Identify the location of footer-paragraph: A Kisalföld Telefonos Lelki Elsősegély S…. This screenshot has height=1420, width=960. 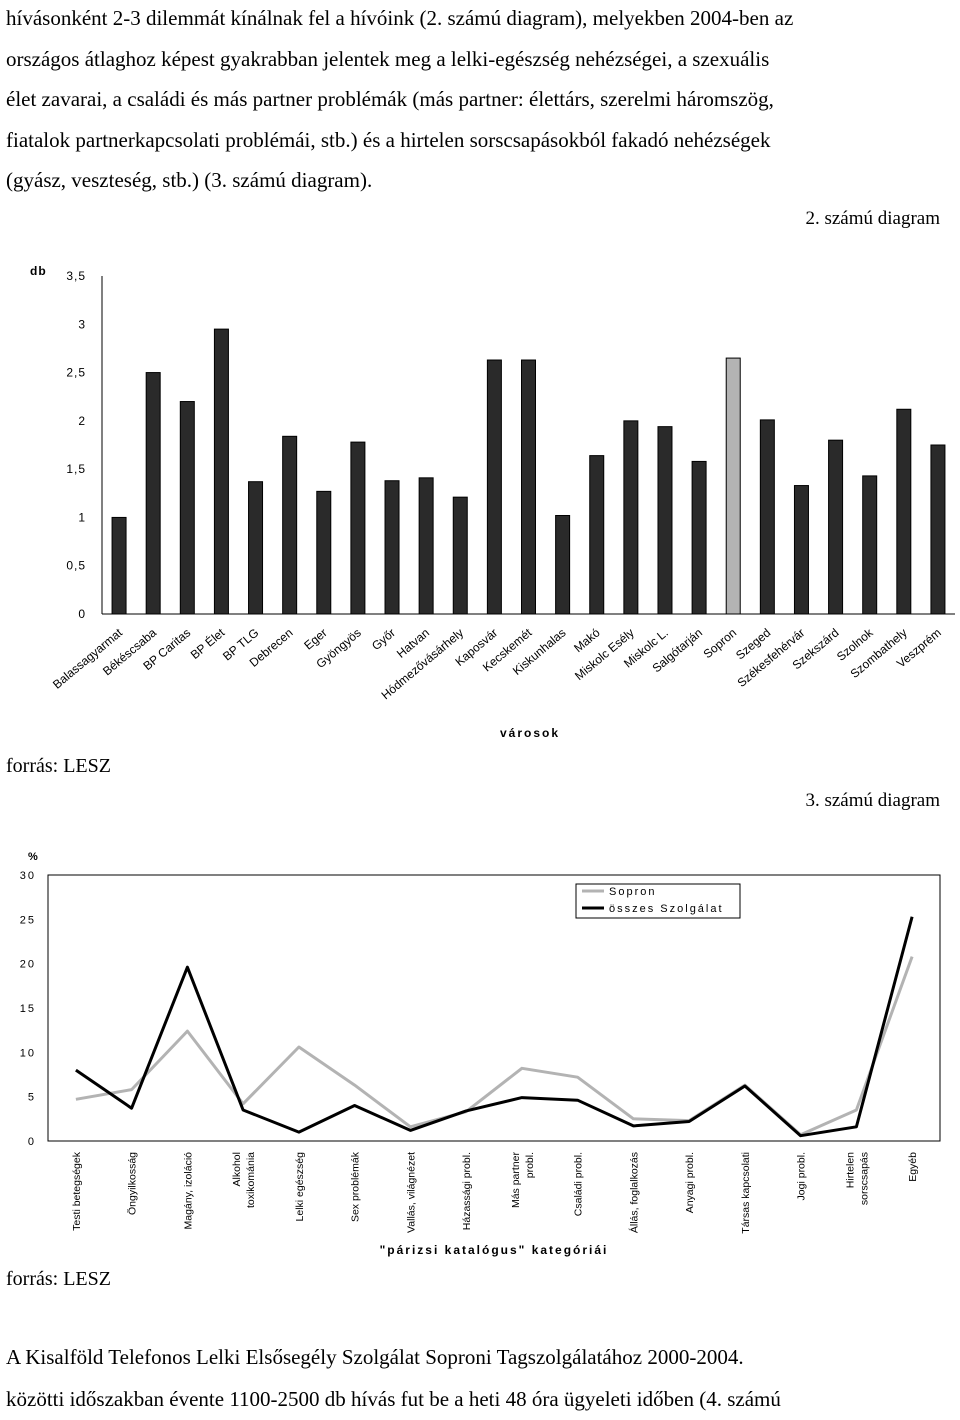
(393, 1378).